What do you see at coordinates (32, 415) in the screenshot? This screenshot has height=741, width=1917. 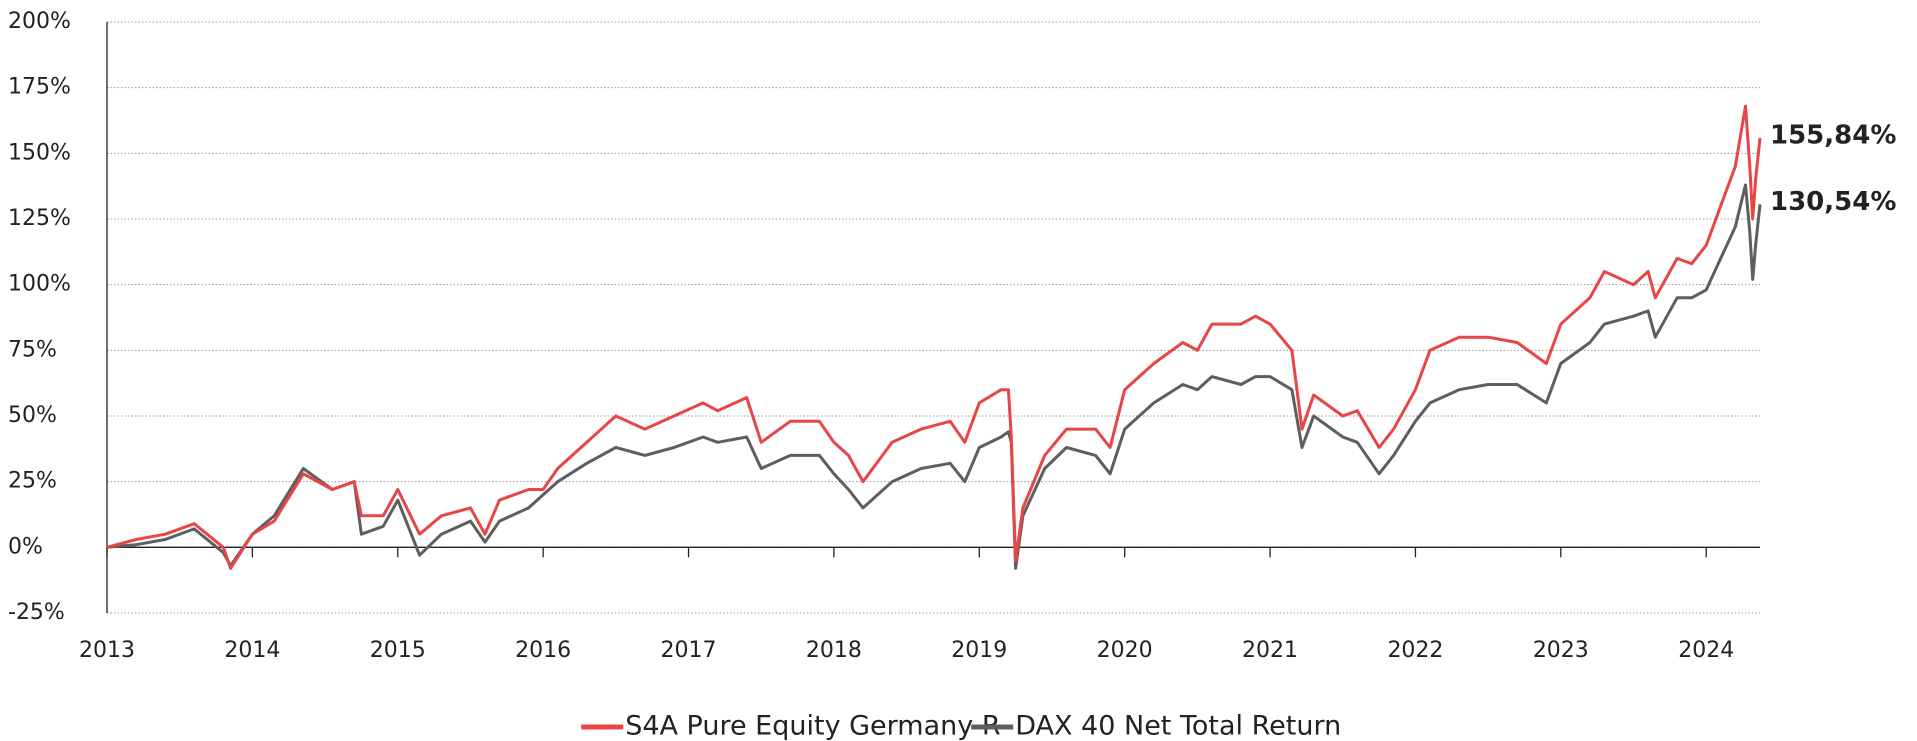 I see `y-tick-label: 50%` at bounding box center [32, 415].